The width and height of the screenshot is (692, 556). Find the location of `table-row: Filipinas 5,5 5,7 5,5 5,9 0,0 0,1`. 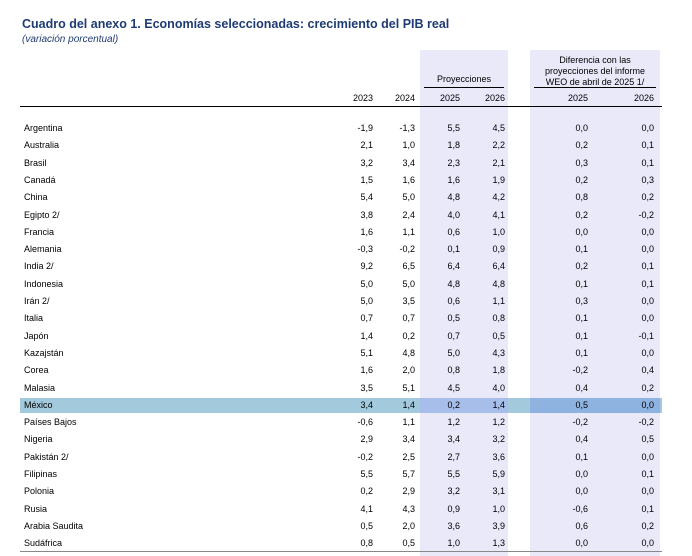

table-row: Filipinas 5,5 5,7 5,5 5,9 0,0 0,1 is located at coordinates (346, 475).